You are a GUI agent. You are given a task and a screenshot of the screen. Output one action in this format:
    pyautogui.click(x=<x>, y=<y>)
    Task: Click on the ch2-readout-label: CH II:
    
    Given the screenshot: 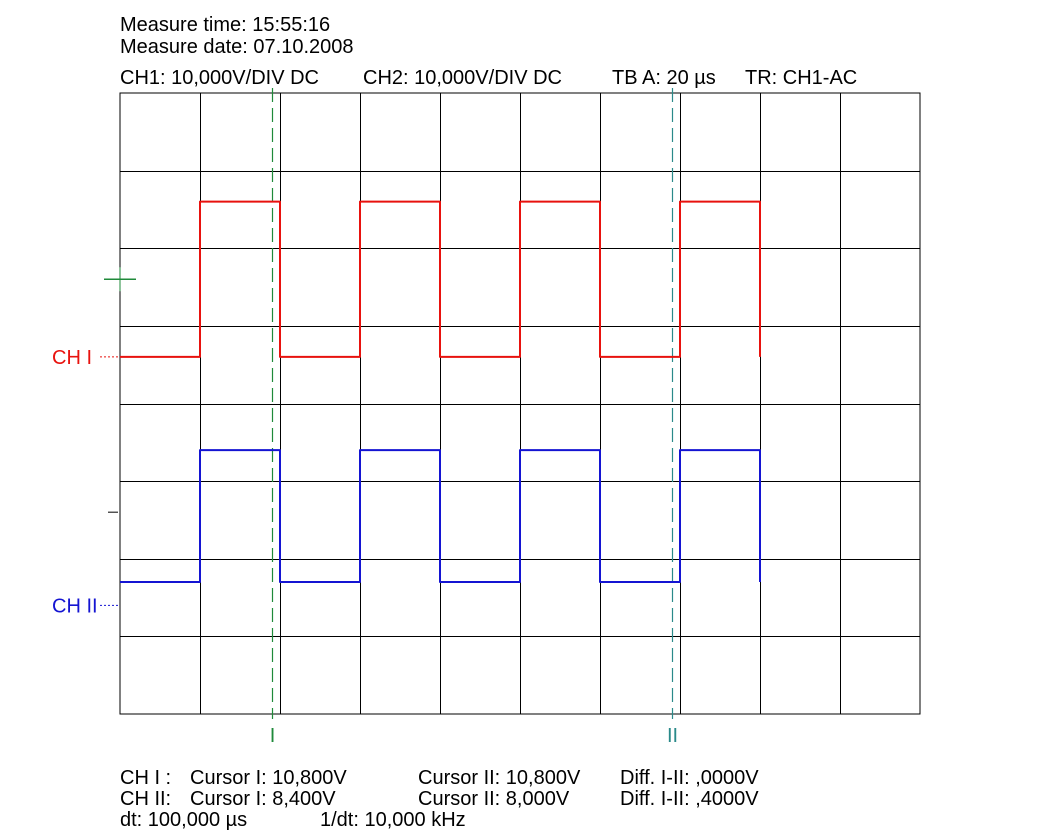 What is the action you would take?
    pyautogui.click(x=146, y=799)
    